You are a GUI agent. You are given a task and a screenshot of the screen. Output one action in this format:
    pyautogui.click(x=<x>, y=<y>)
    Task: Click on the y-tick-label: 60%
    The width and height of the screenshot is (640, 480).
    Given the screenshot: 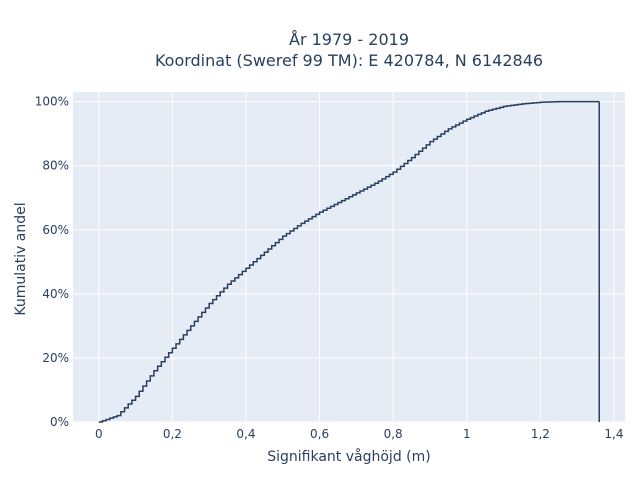 What is the action you would take?
    pyautogui.click(x=55, y=230)
    